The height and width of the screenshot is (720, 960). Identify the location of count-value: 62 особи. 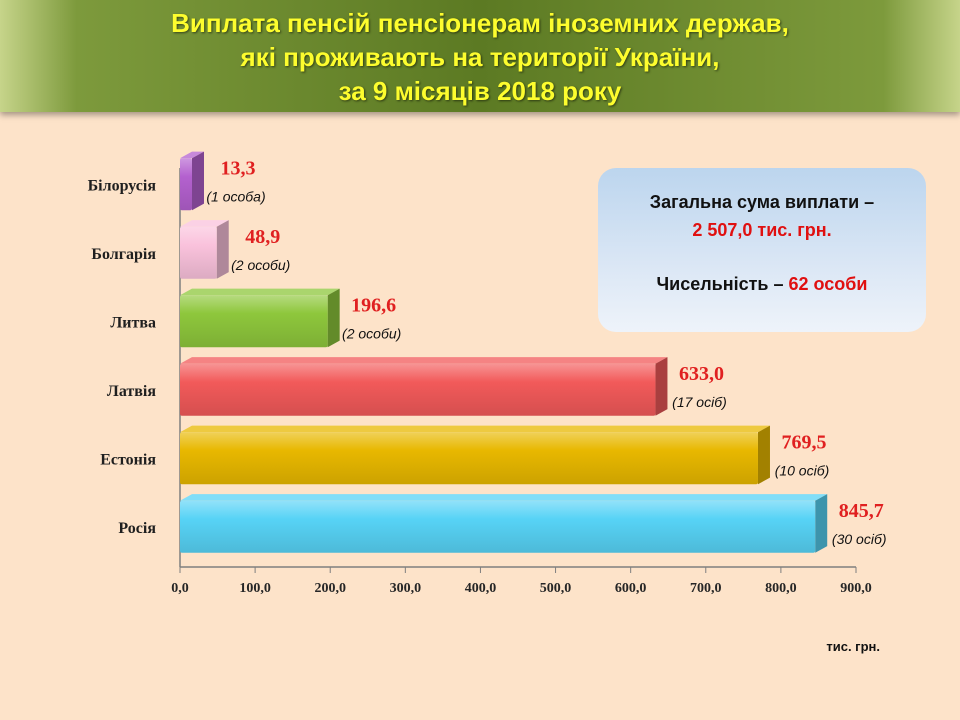
(828, 284).